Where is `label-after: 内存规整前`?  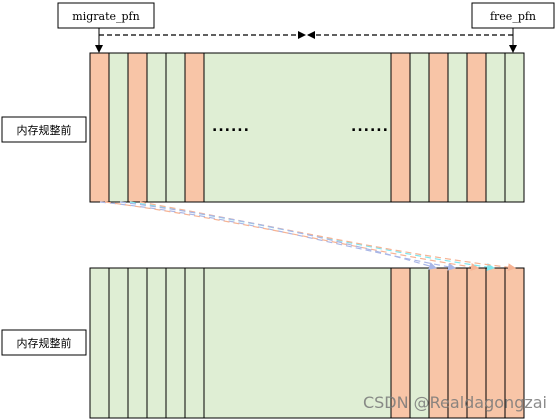
label-after: 内存规整前 is located at coordinates (44, 342).